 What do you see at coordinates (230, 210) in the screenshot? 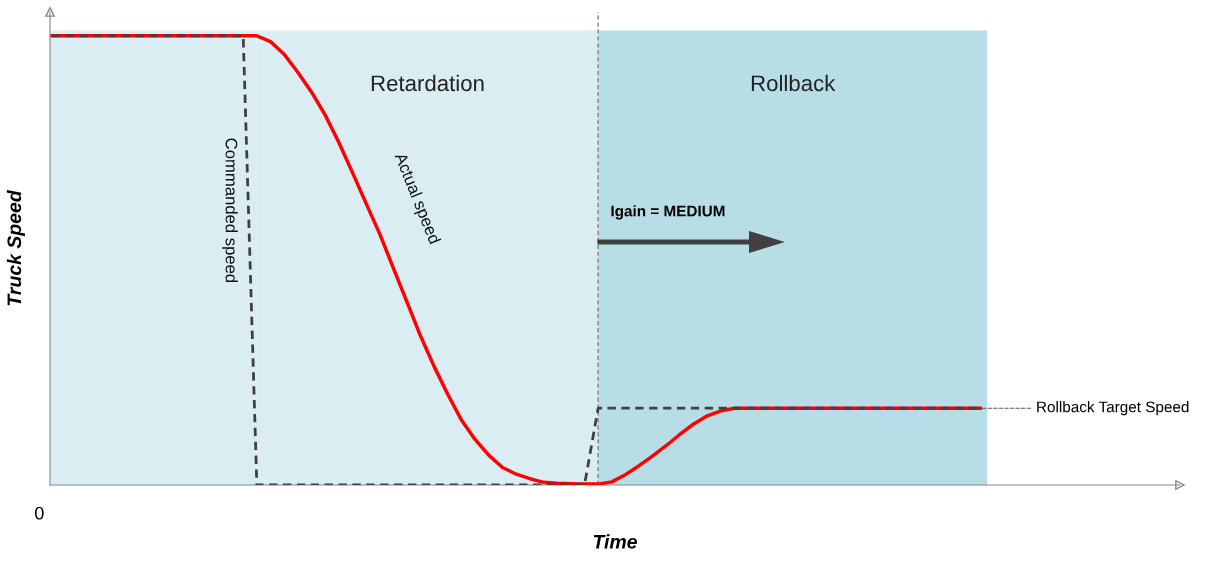
I see `text: Commanded speed` at bounding box center [230, 210].